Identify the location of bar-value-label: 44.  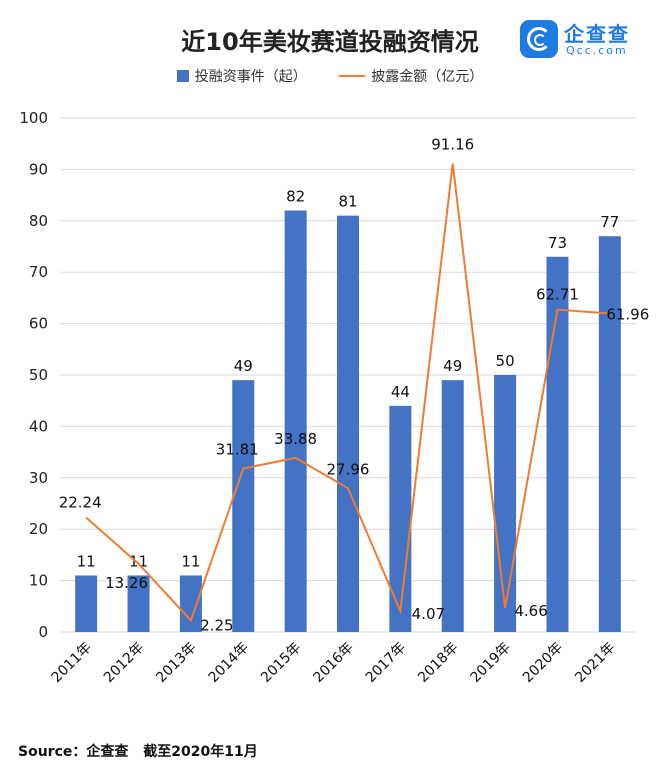
(400, 392).